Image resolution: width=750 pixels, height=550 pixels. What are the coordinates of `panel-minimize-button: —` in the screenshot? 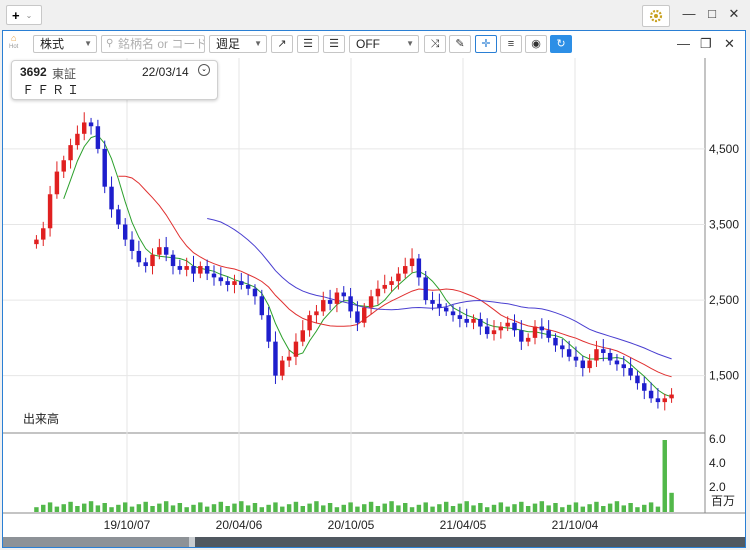 It's located at (683, 43).